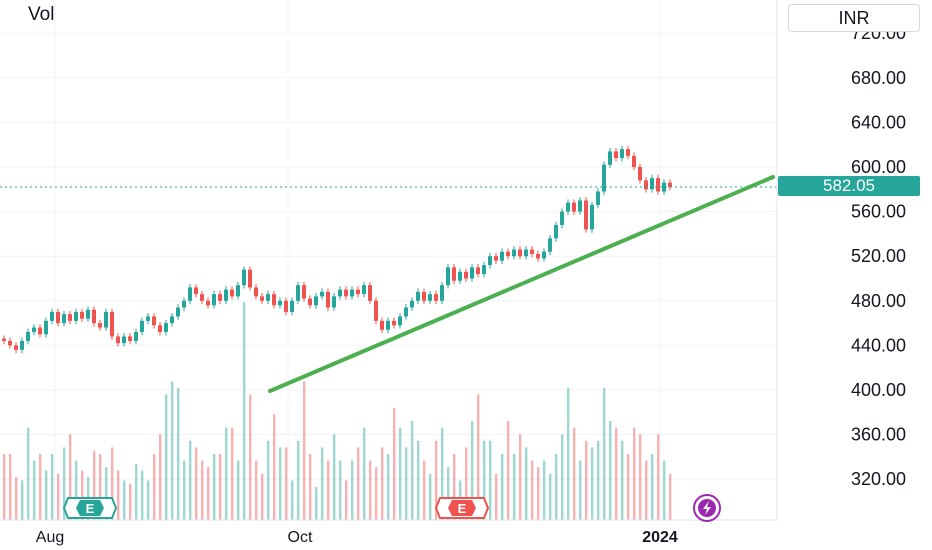 Image resolution: width=932 pixels, height=550 pixels. What do you see at coordinates (660, 537) in the screenshot?
I see `time-tick-label: 2024` at bounding box center [660, 537].